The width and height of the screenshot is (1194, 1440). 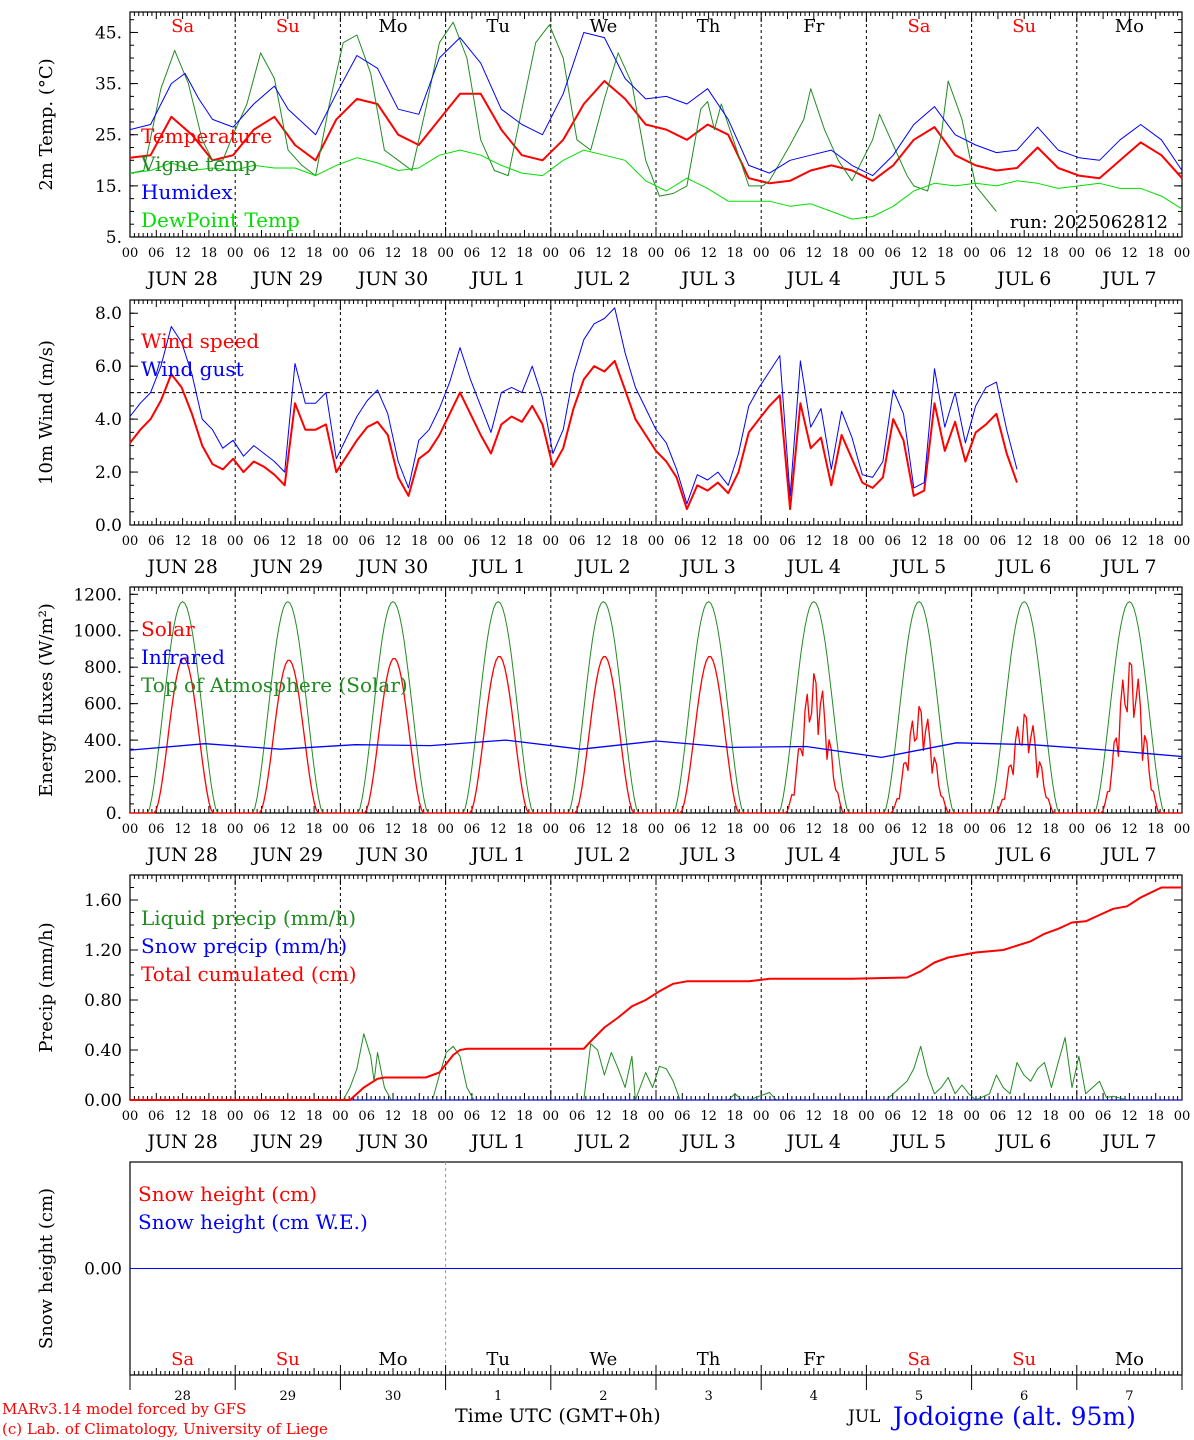 I want to click on weekday-label: Mo, so click(x=1129, y=26).